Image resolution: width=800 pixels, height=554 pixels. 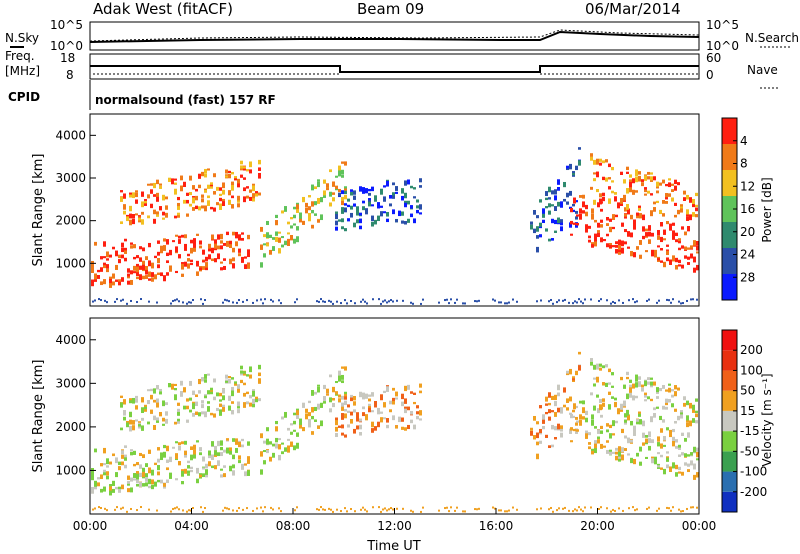 What do you see at coordinates (66, 25) in the screenshot?
I see `noise-left-tick-top: 10^5` at bounding box center [66, 25].